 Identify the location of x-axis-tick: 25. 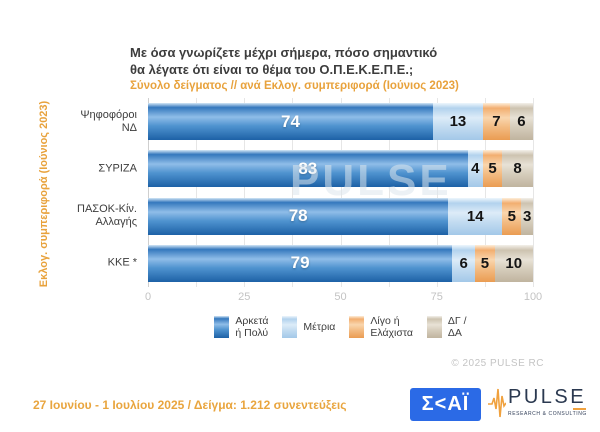
(244, 297).